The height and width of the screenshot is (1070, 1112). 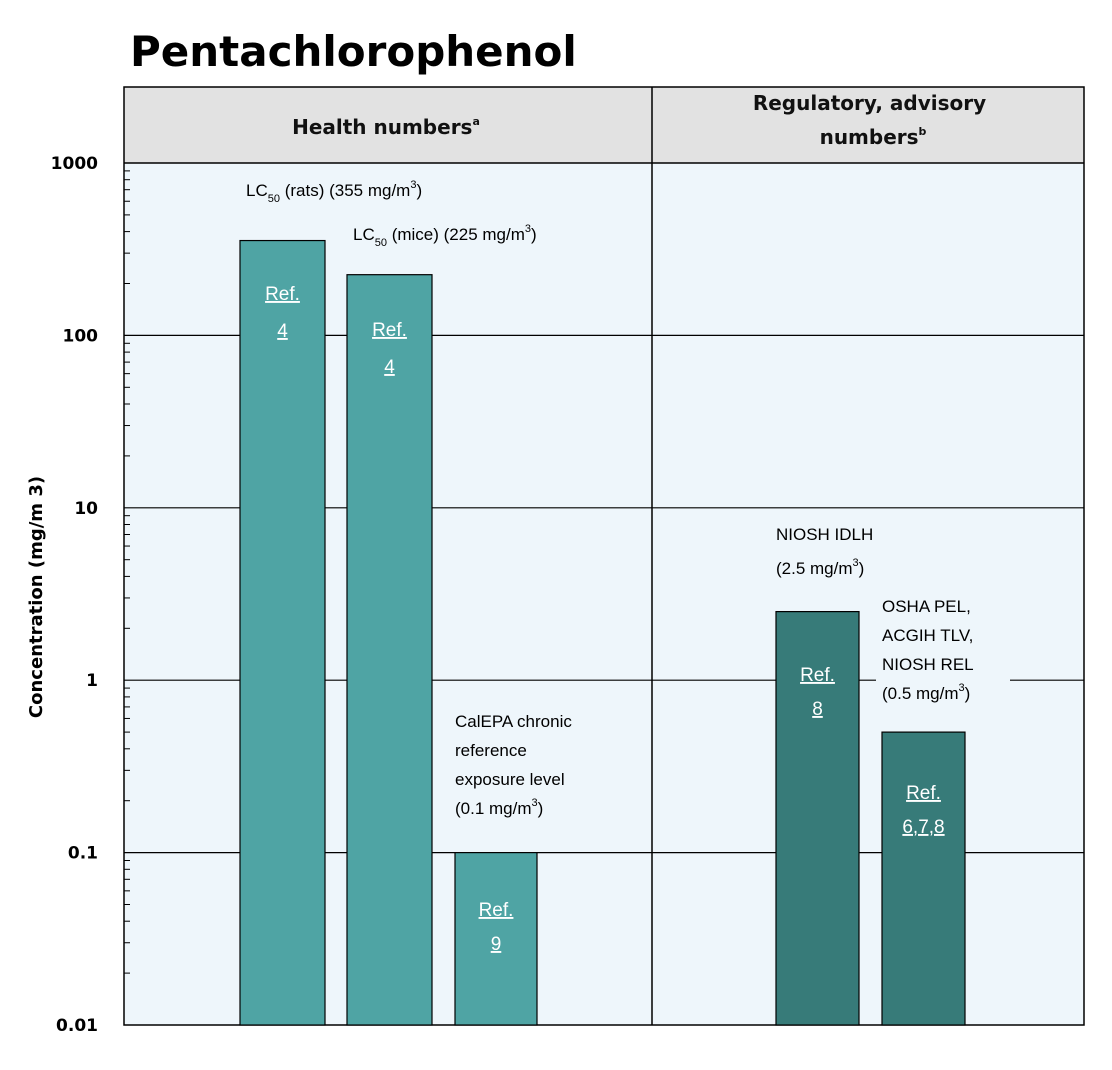 What do you see at coordinates (927, 635) in the screenshot?
I see `bar-label: ACGIH TLV,` at bounding box center [927, 635].